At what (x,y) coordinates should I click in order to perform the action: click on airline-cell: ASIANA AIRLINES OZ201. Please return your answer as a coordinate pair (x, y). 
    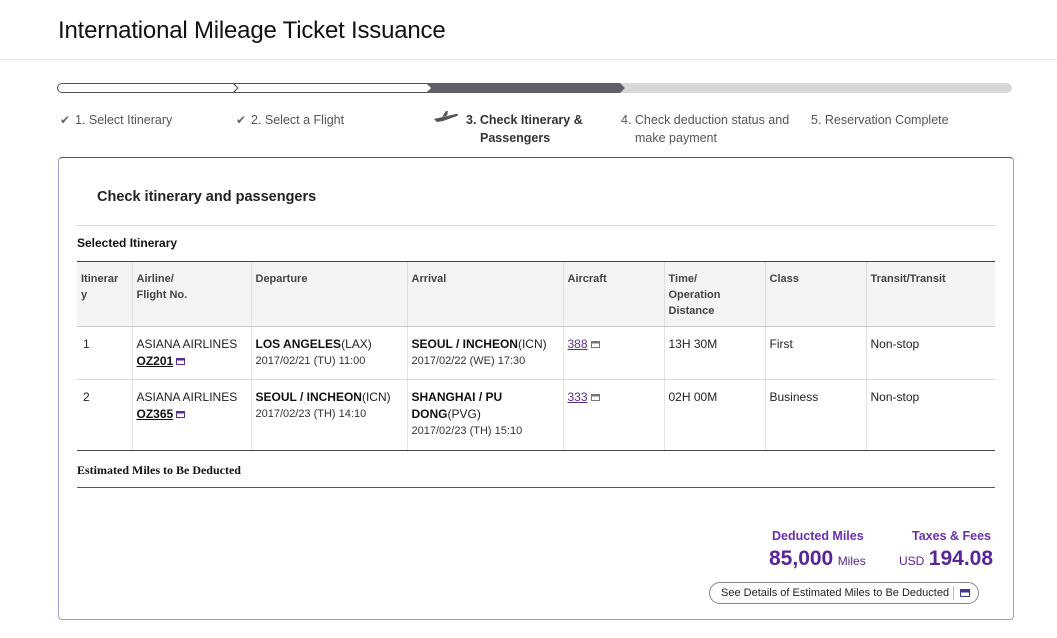
    Looking at the image, I should click on (191, 353).